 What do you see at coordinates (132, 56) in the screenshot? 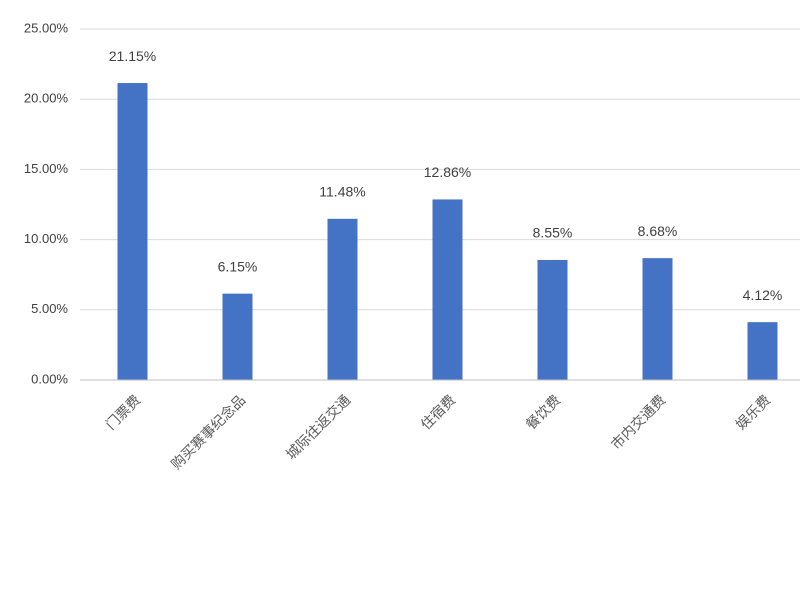
I see `data-label: 21.15%` at bounding box center [132, 56].